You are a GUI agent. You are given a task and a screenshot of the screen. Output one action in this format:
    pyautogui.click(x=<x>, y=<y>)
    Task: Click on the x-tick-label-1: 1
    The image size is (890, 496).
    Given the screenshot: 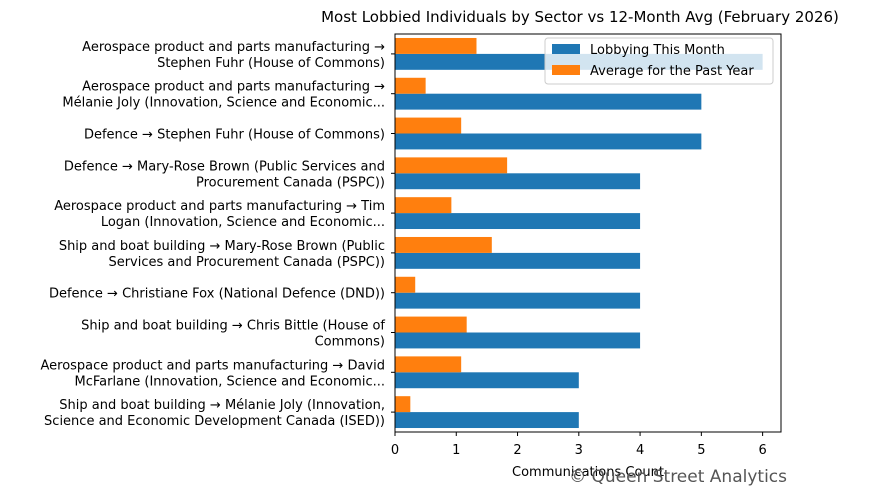 What is the action you would take?
    pyautogui.click(x=456, y=450)
    